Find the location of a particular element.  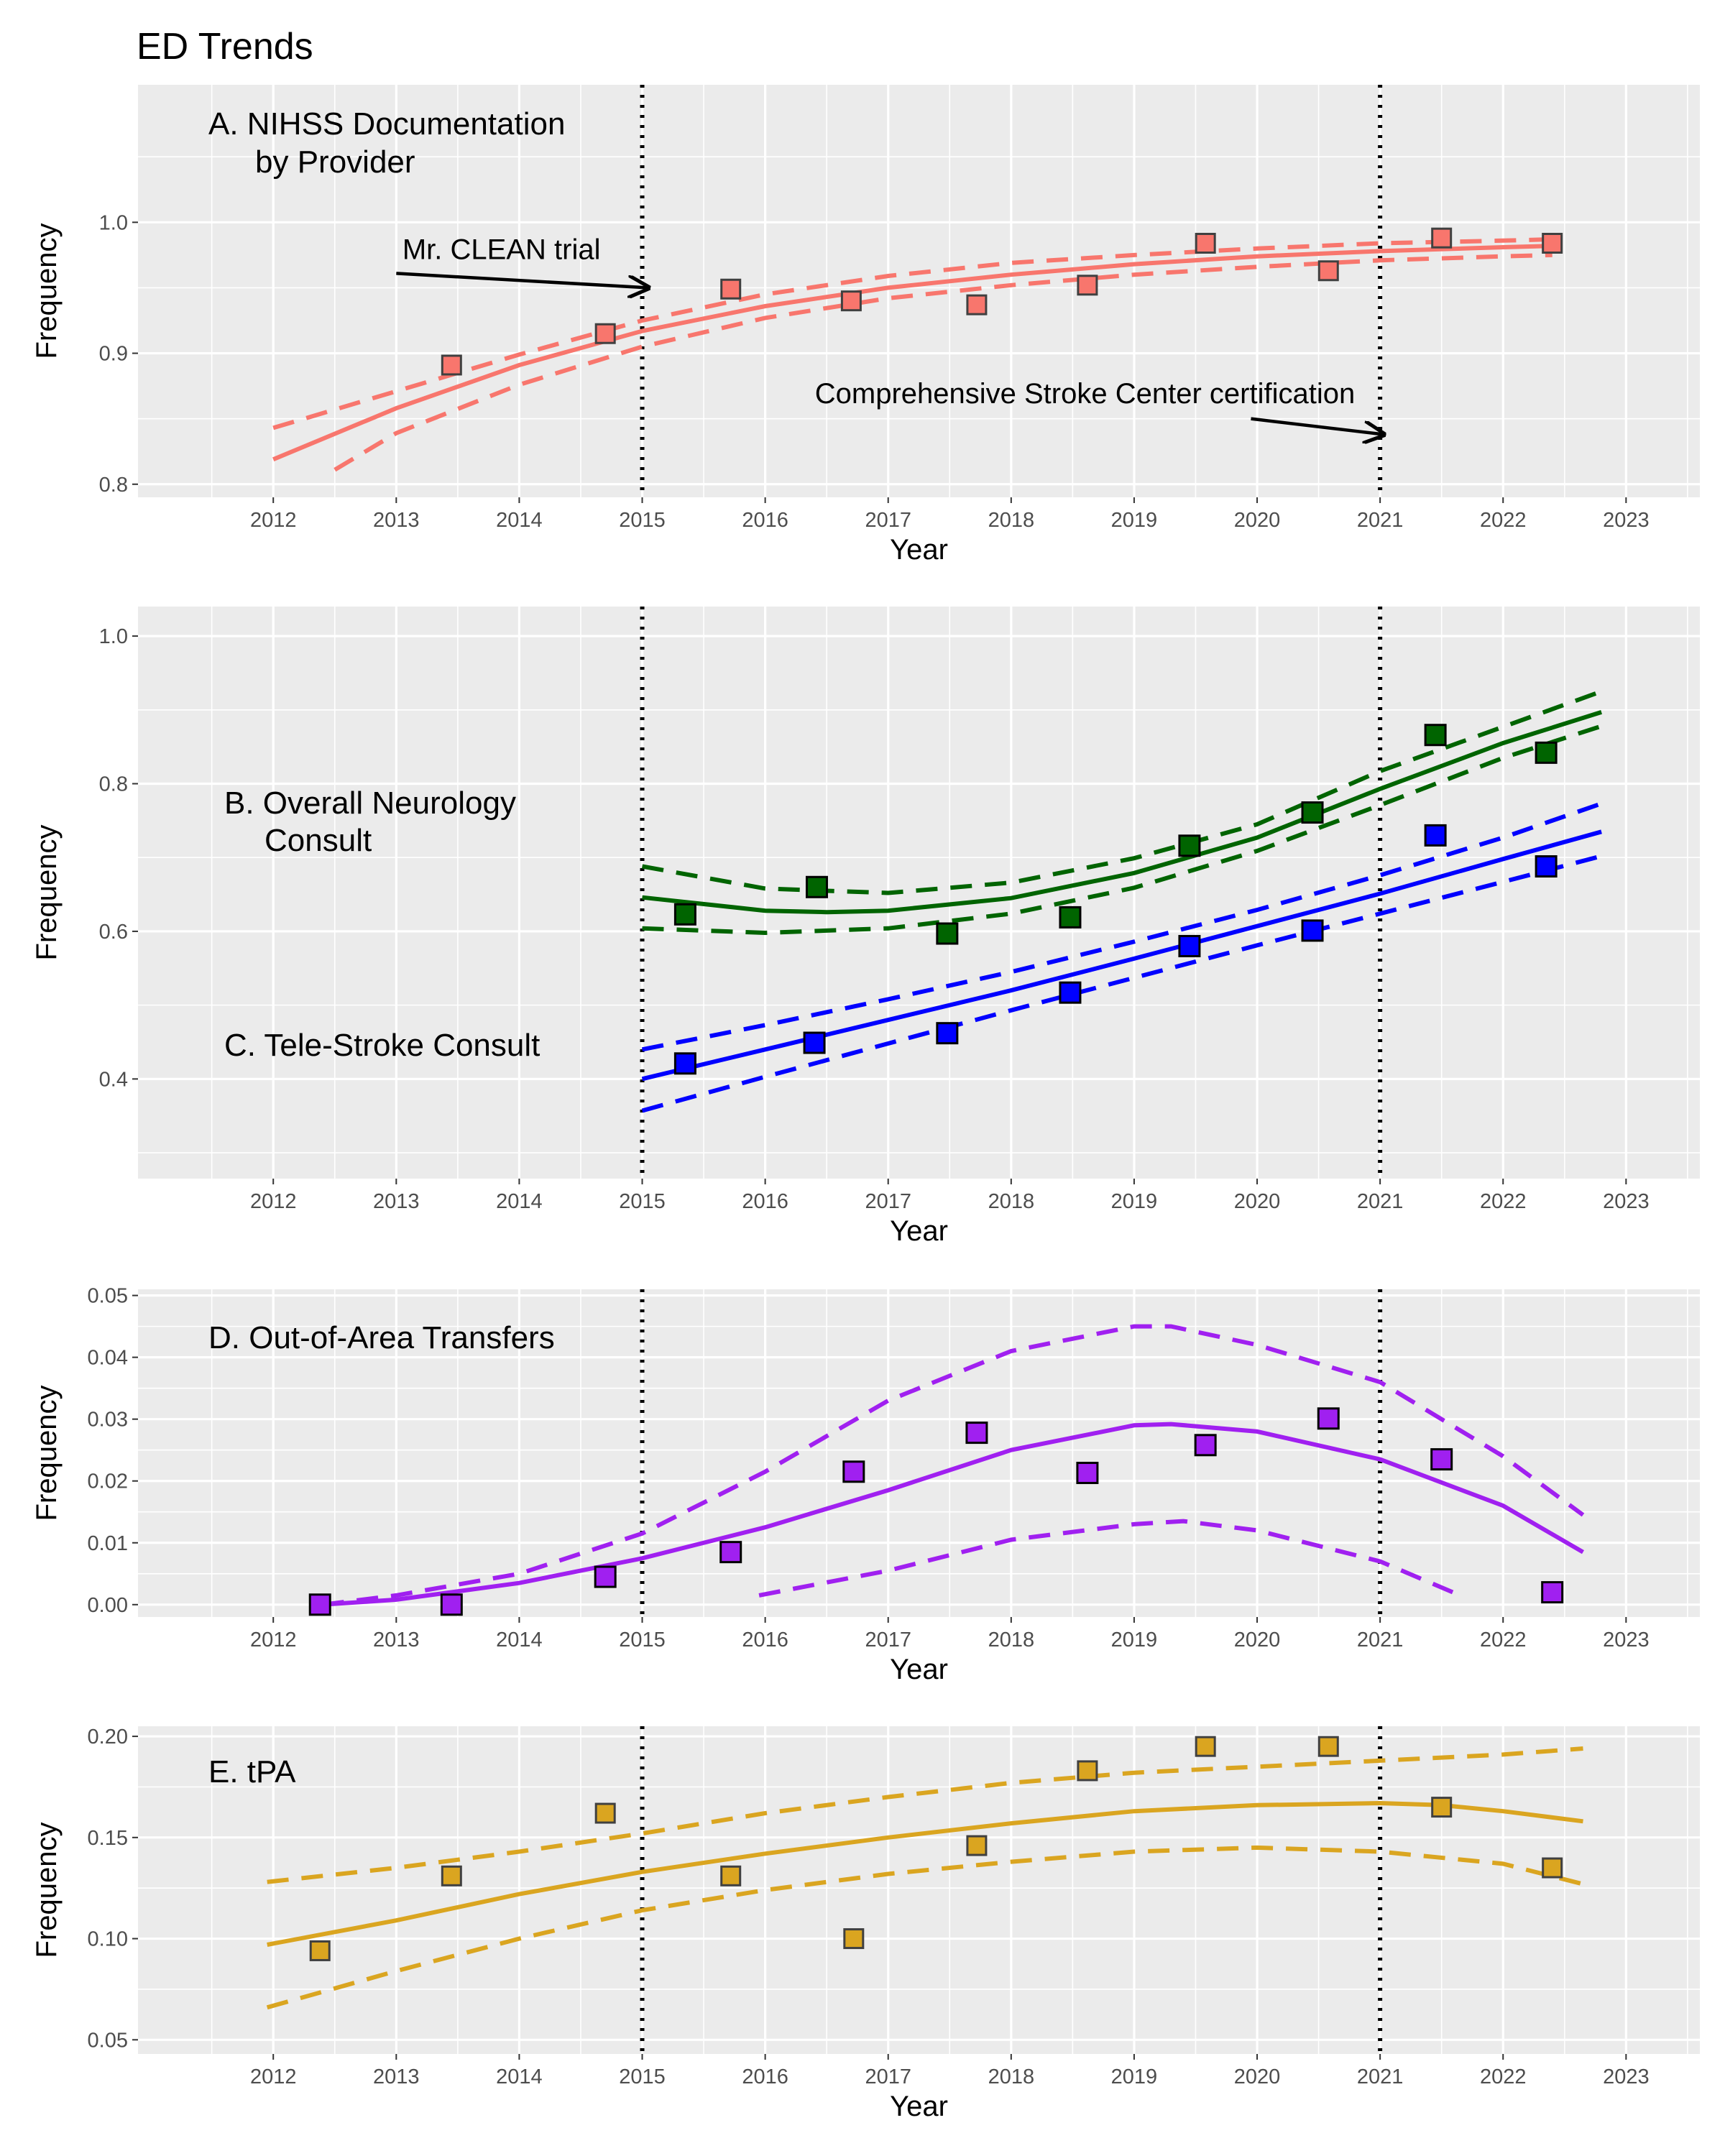

y-tick-label: 0.6 is located at coordinates (113, 932).